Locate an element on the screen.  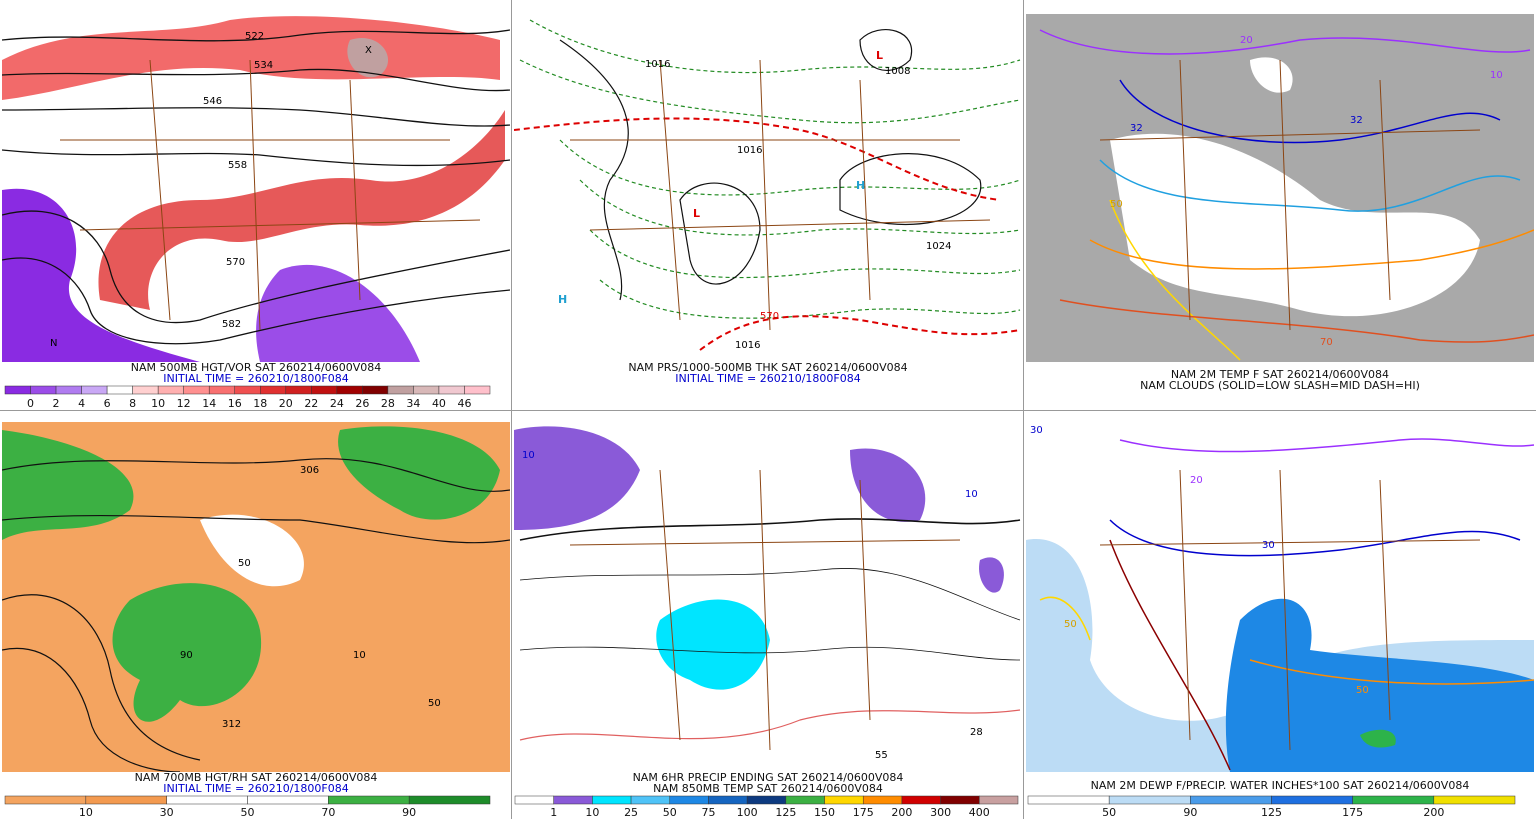
contour-label: 28 is located at coordinates (976, 732).